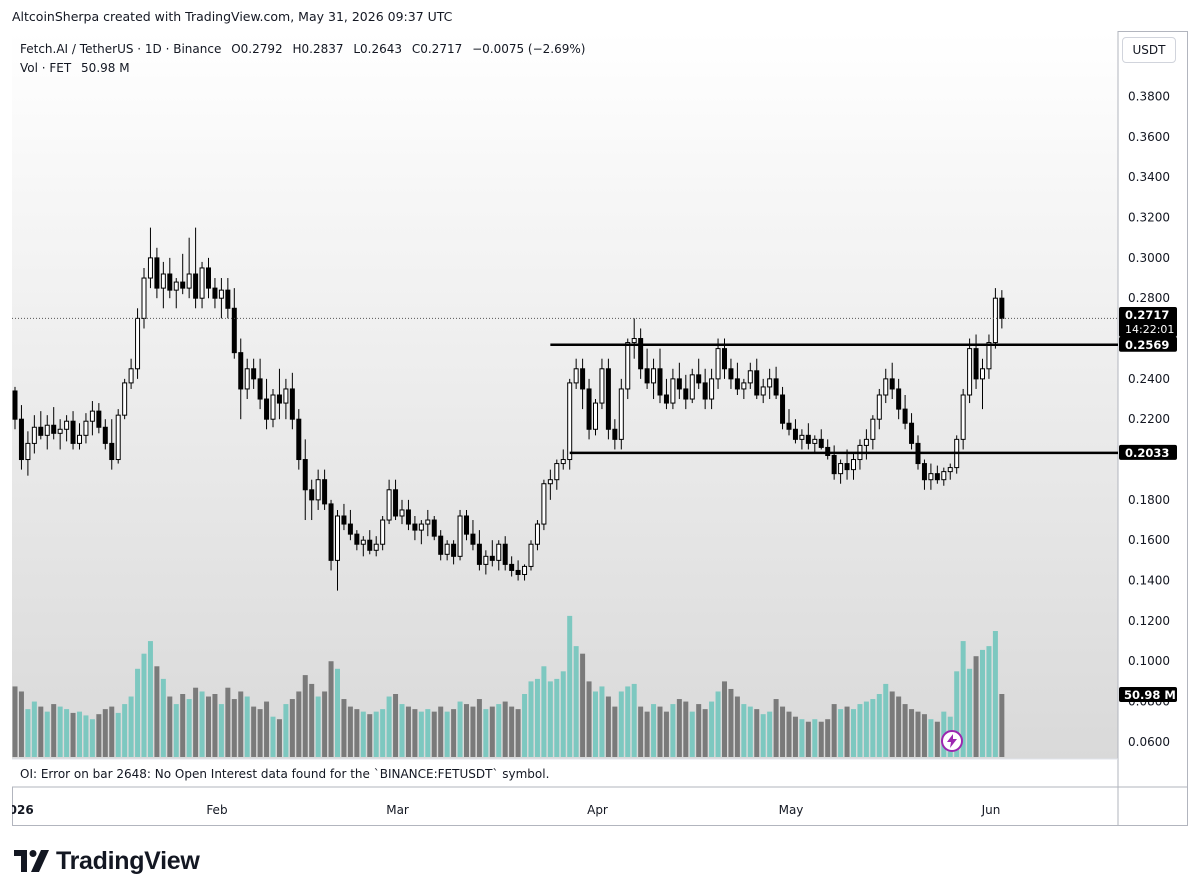 This screenshot has height=894, width=1200. Describe the element at coordinates (991, 810) in the screenshot. I see `time-tick-label: Jun` at that location.